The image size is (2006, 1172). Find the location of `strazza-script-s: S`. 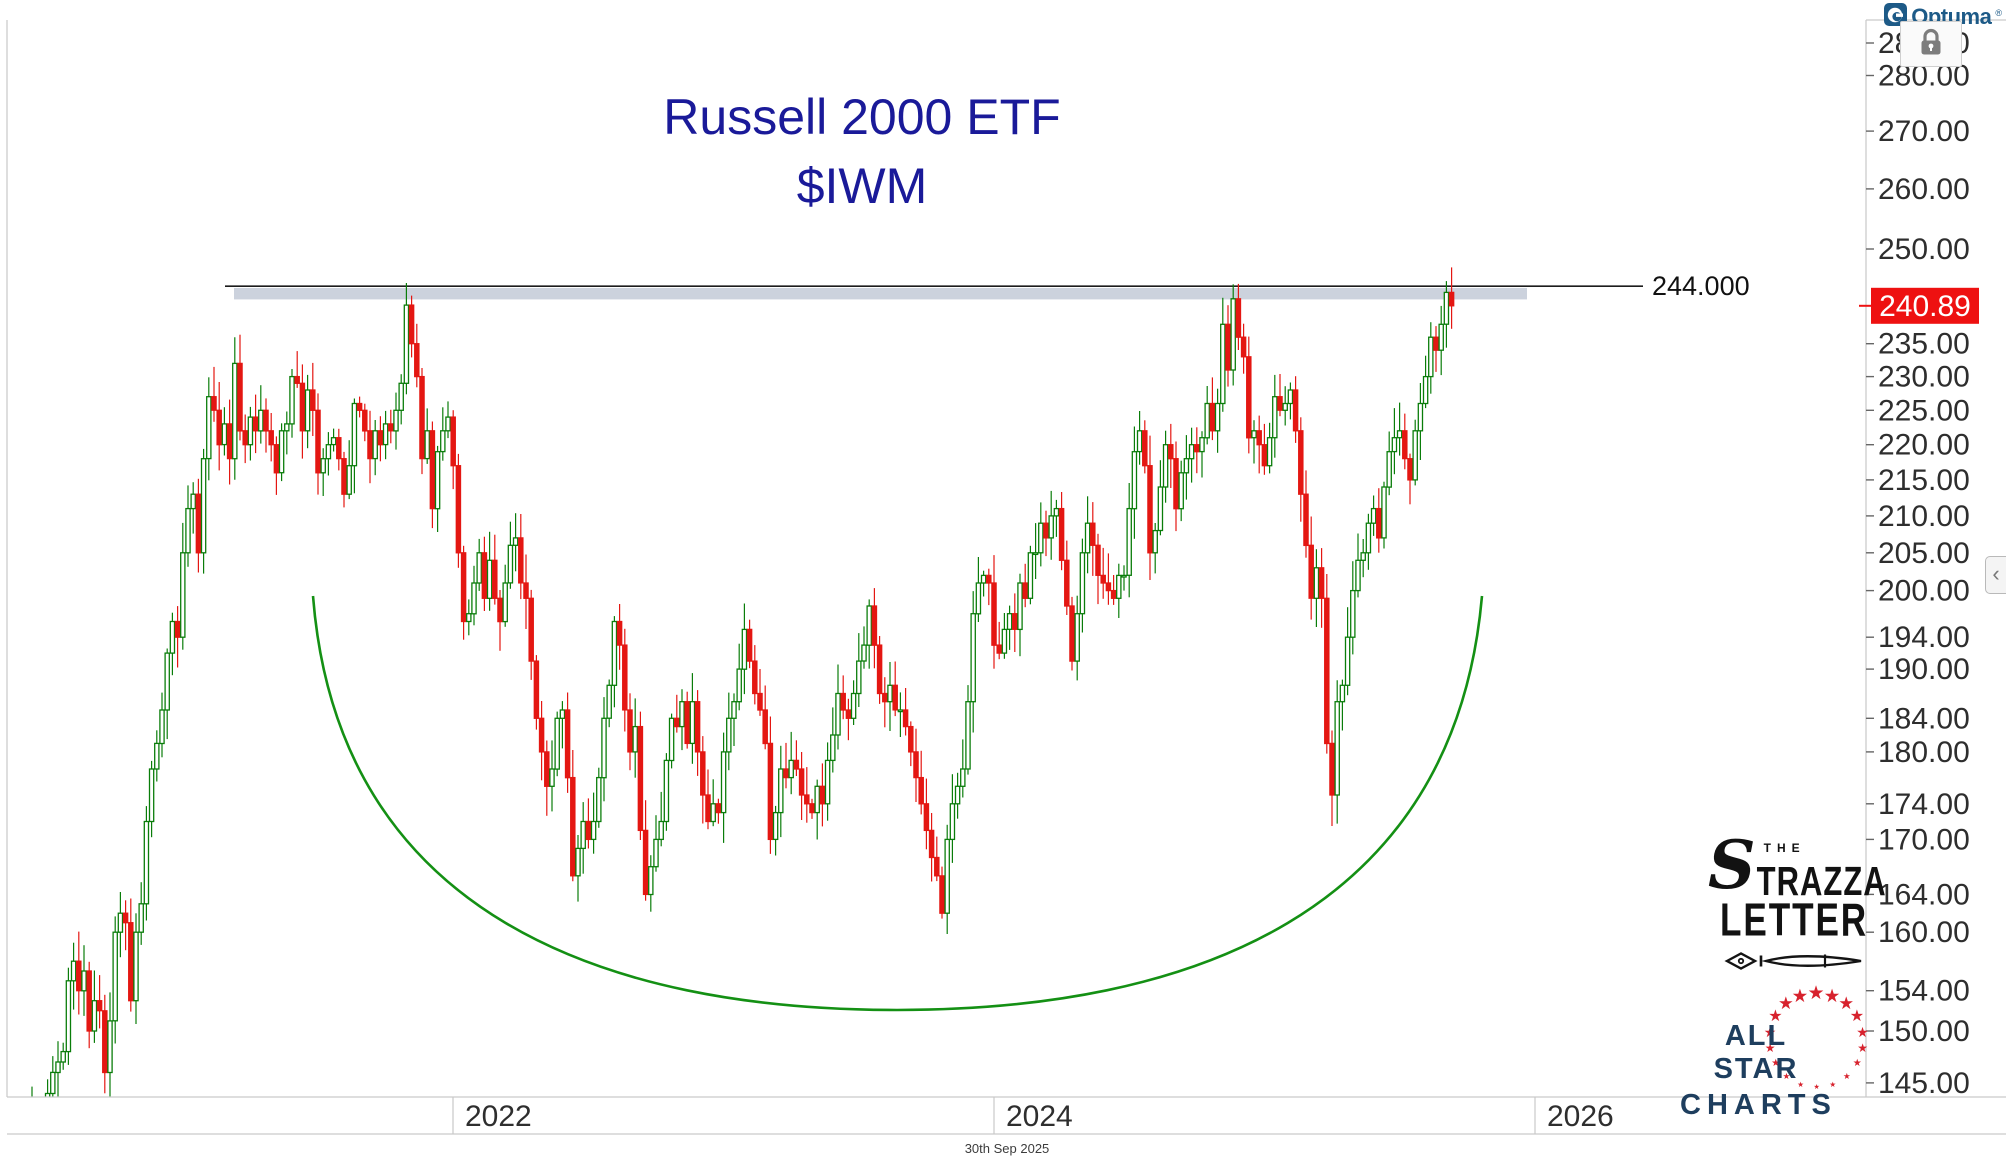

strazza-script-s: S is located at coordinates (1732, 865).